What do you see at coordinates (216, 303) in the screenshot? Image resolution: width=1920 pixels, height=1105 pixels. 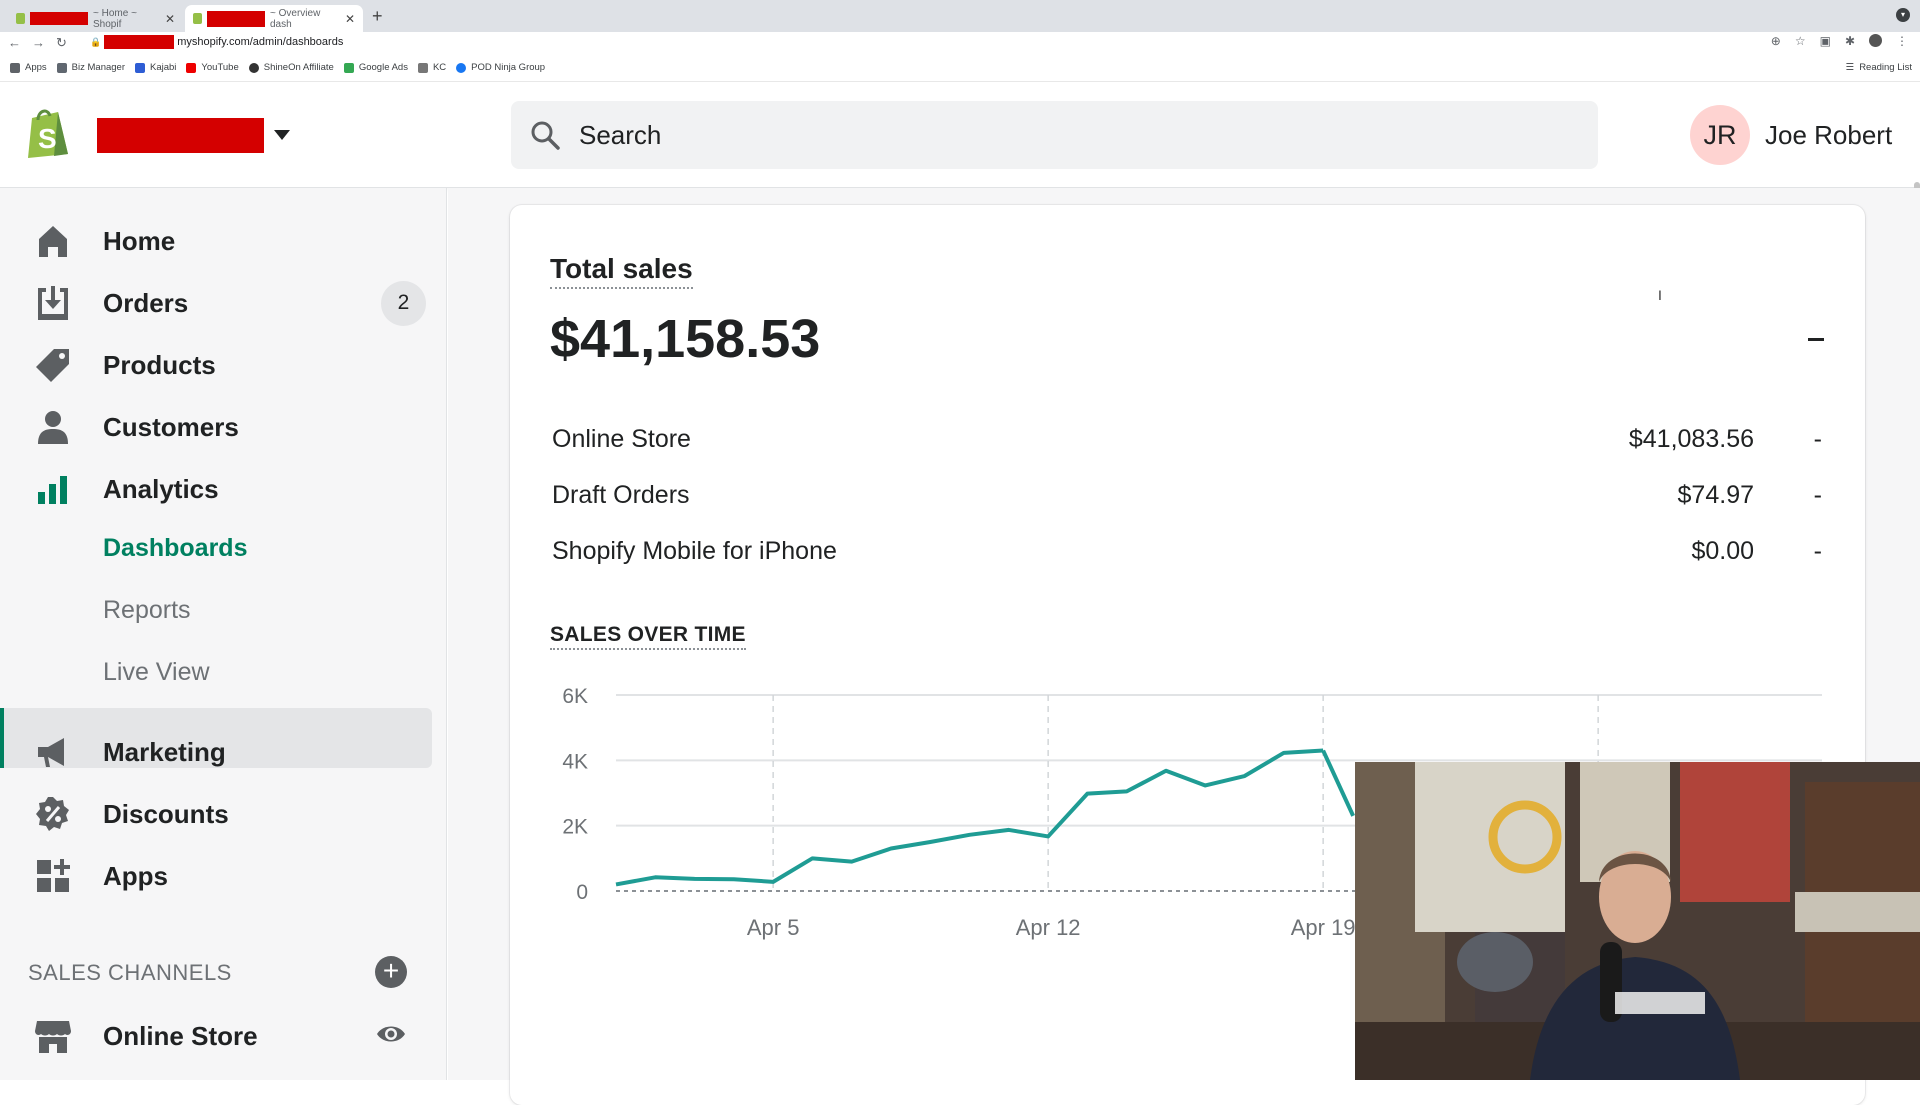 I see `sidebar-item-orders: Orders 2` at bounding box center [216, 303].